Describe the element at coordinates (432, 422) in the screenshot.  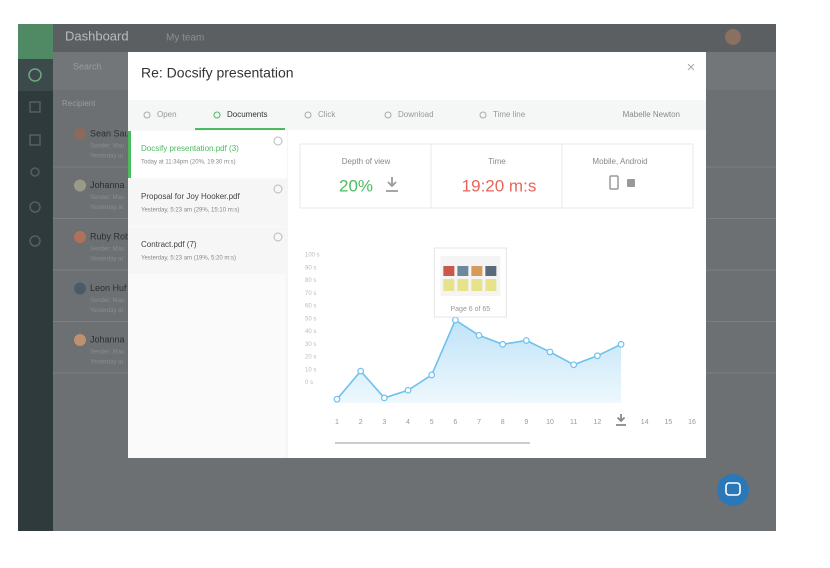
I see `x-tick-label: 5` at that location.